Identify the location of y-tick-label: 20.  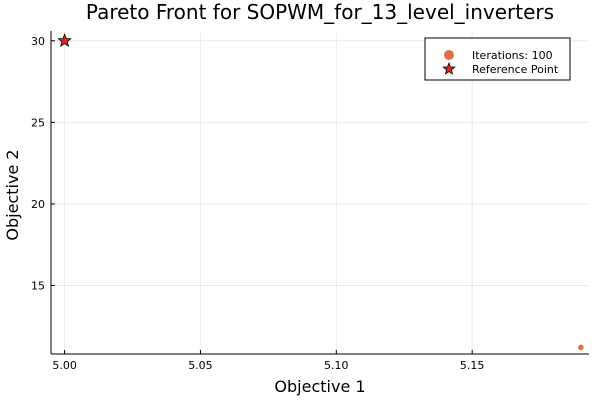
(38, 204).